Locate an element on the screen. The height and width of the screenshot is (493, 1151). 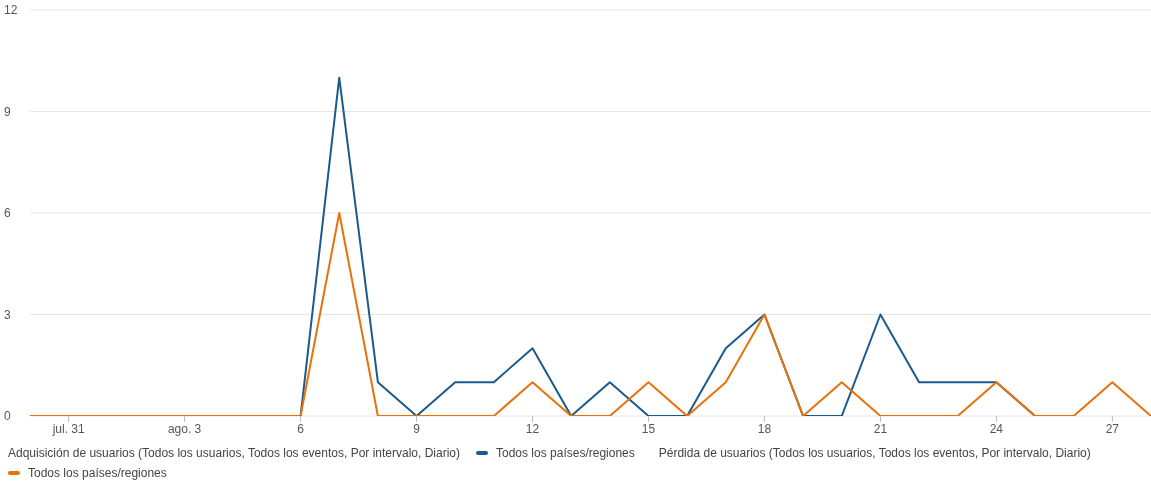
x-tick-label: jul. 31 is located at coordinates (68, 428).